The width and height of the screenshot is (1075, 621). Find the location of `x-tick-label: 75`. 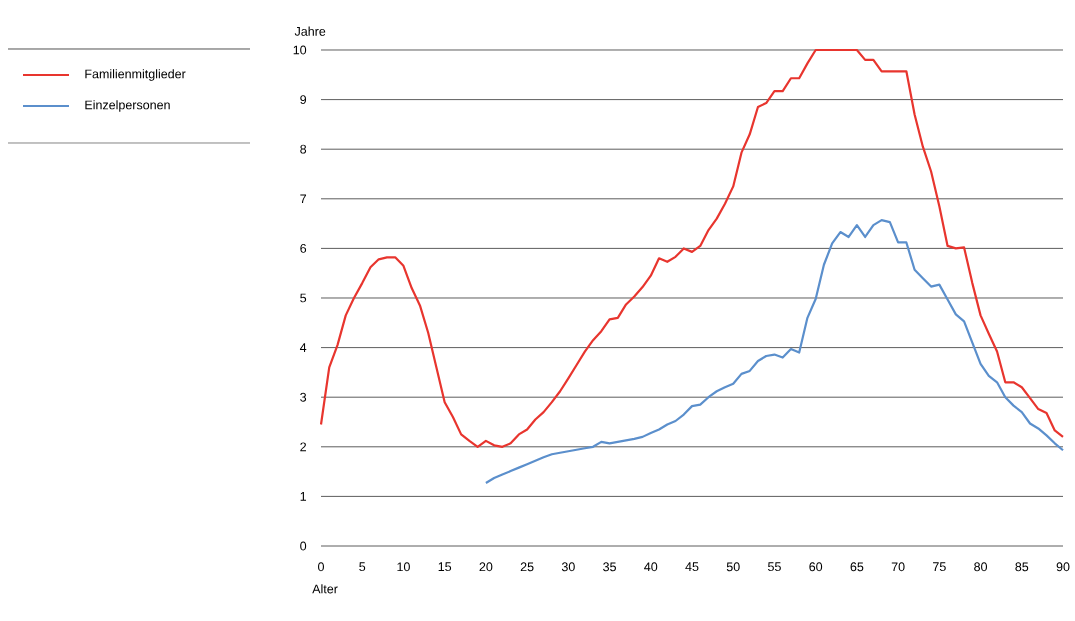

x-tick-label: 75 is located at coordinates (939, 567).